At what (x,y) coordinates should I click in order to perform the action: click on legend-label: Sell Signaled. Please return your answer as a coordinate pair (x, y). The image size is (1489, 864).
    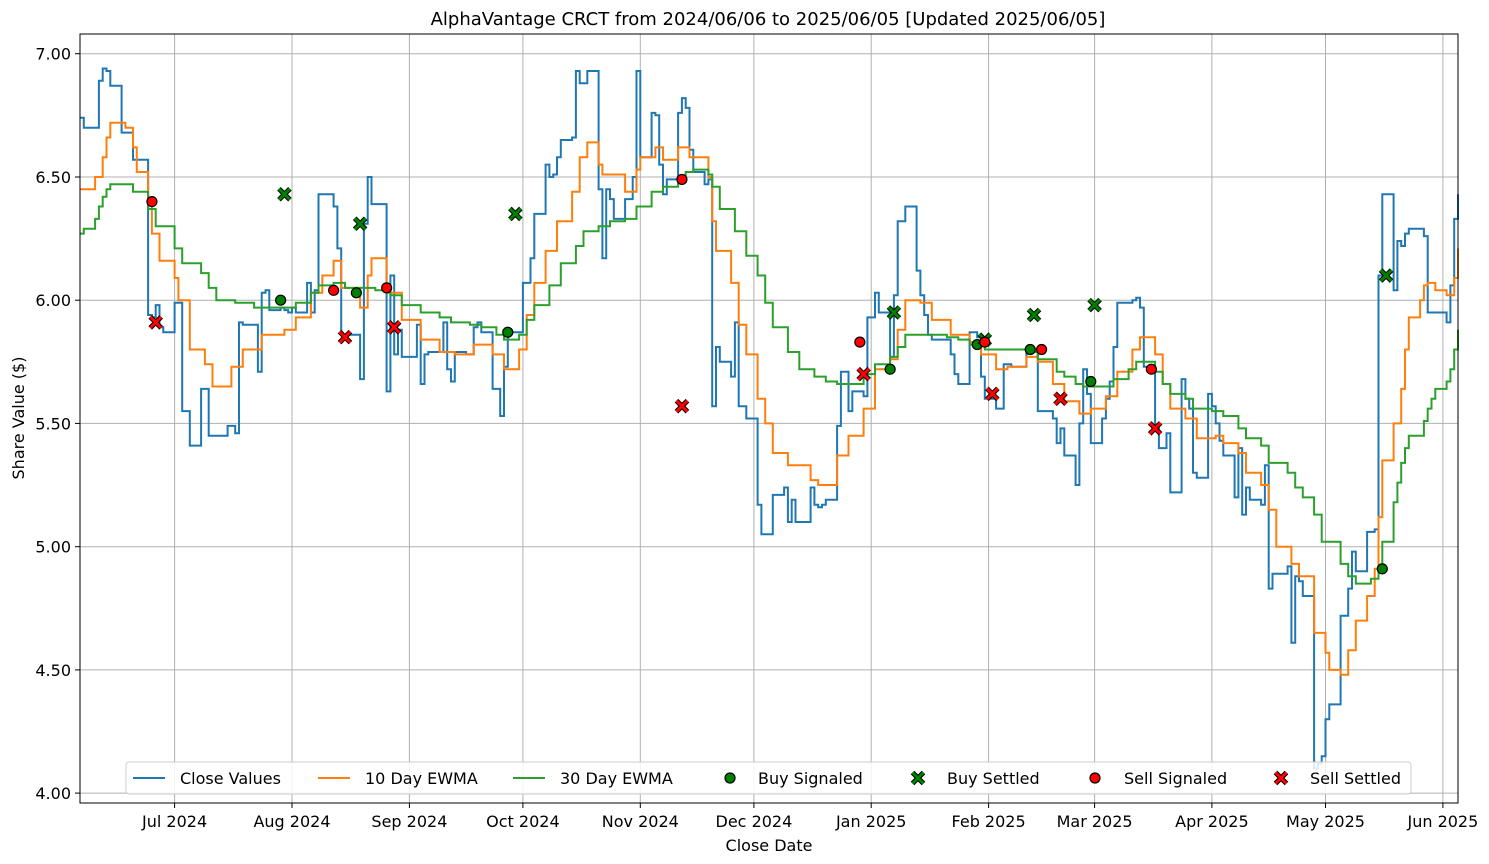
    Looking at the image, I should click on (1175, 778).